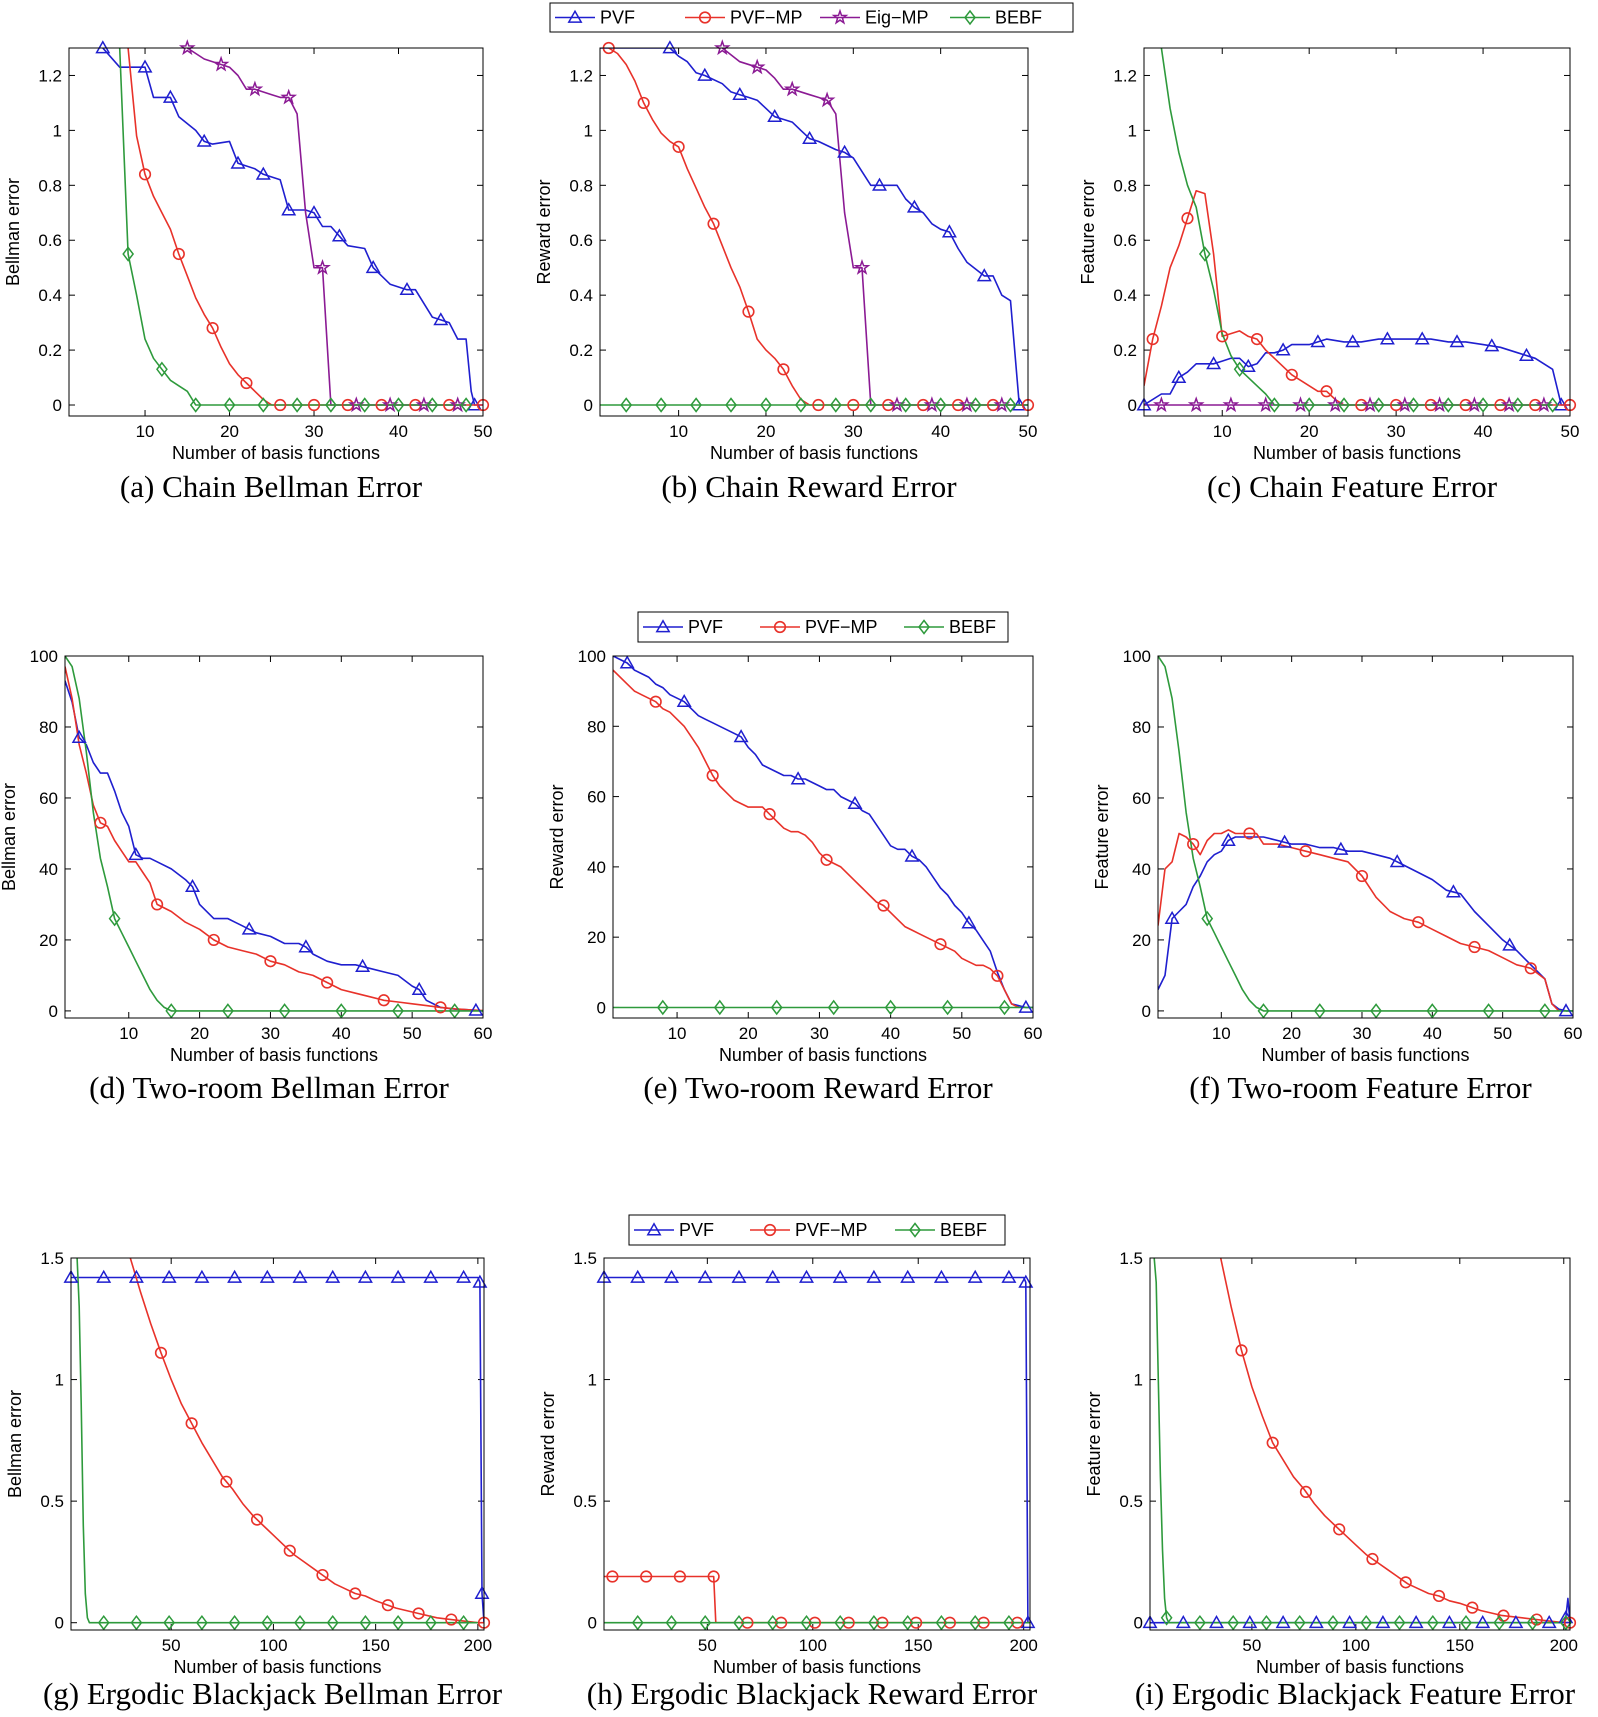 The width and height of the screenshot is (1598, 1717). Describe the element at coordinates (50, 185) in the screenshot. I see `y-tick-label: 0.8` at that location.